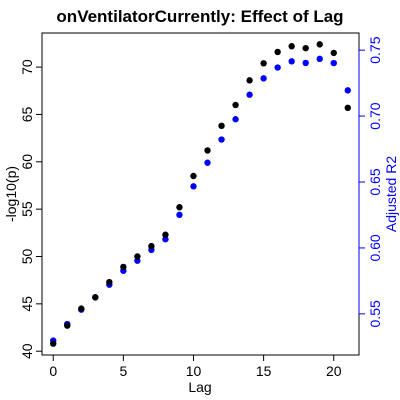 The width and height of the screenshot is (400, 400). Describe the element at coordinates (194, 371) in the screenshot. I see `x-tick-label: 10` at that location.